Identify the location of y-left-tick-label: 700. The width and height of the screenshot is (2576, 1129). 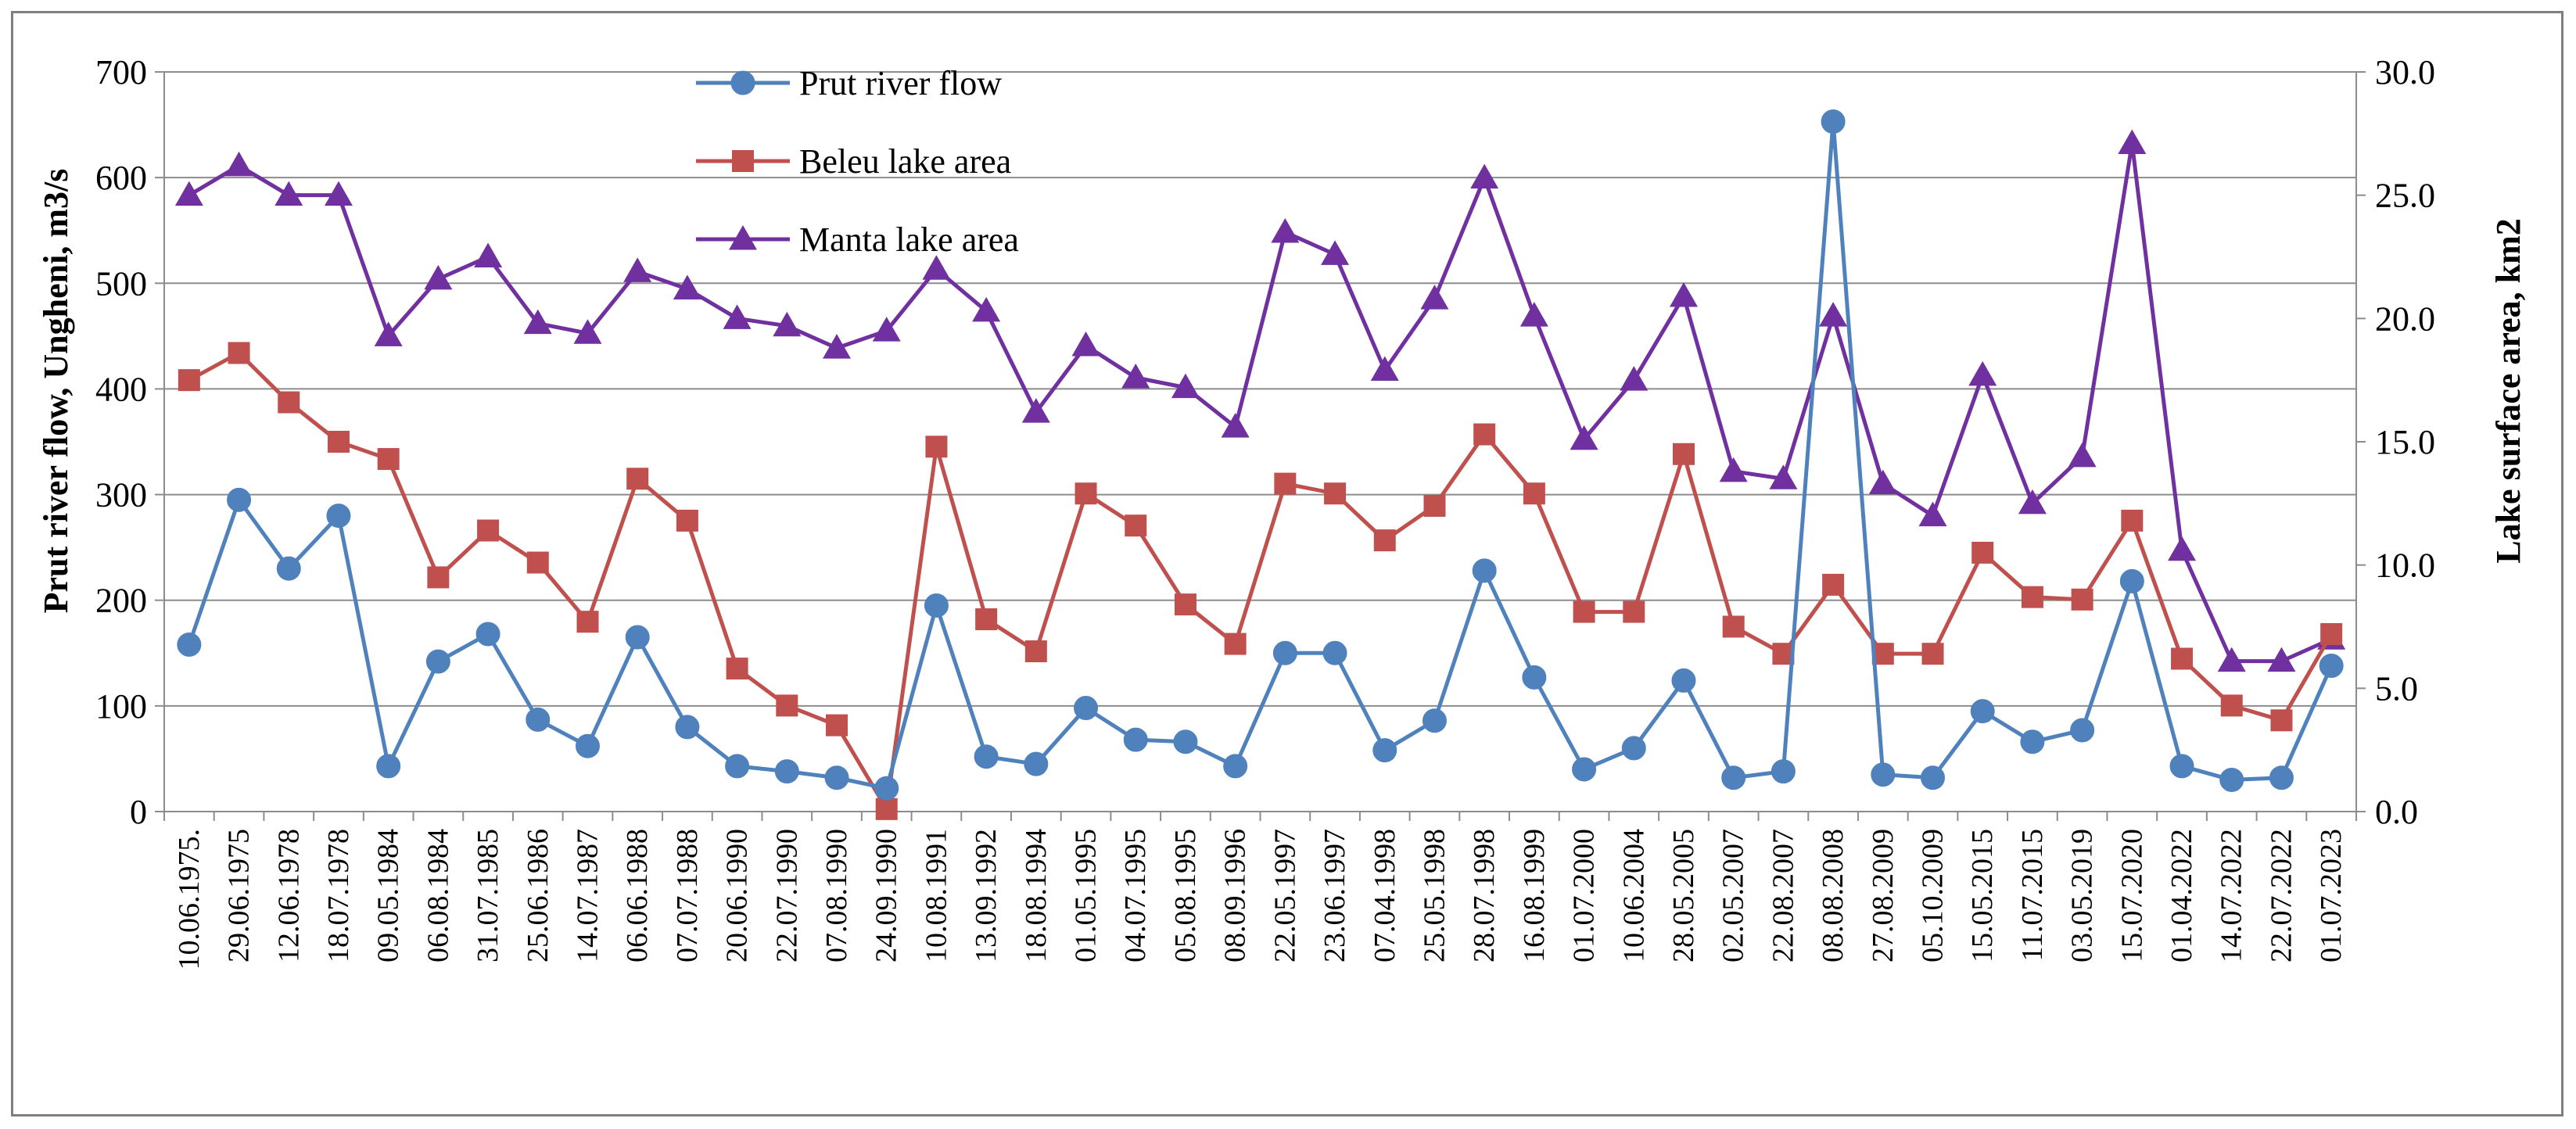
(121, 72).